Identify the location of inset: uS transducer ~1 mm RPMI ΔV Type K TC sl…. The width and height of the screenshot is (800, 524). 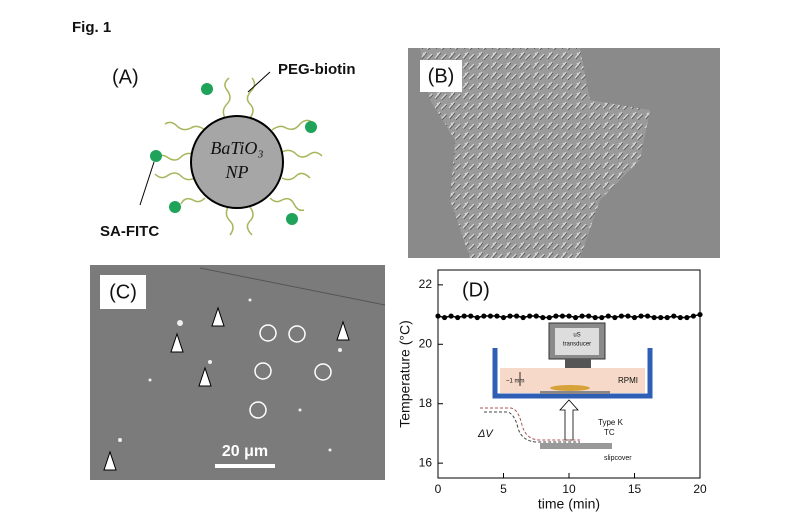
(565, 392).